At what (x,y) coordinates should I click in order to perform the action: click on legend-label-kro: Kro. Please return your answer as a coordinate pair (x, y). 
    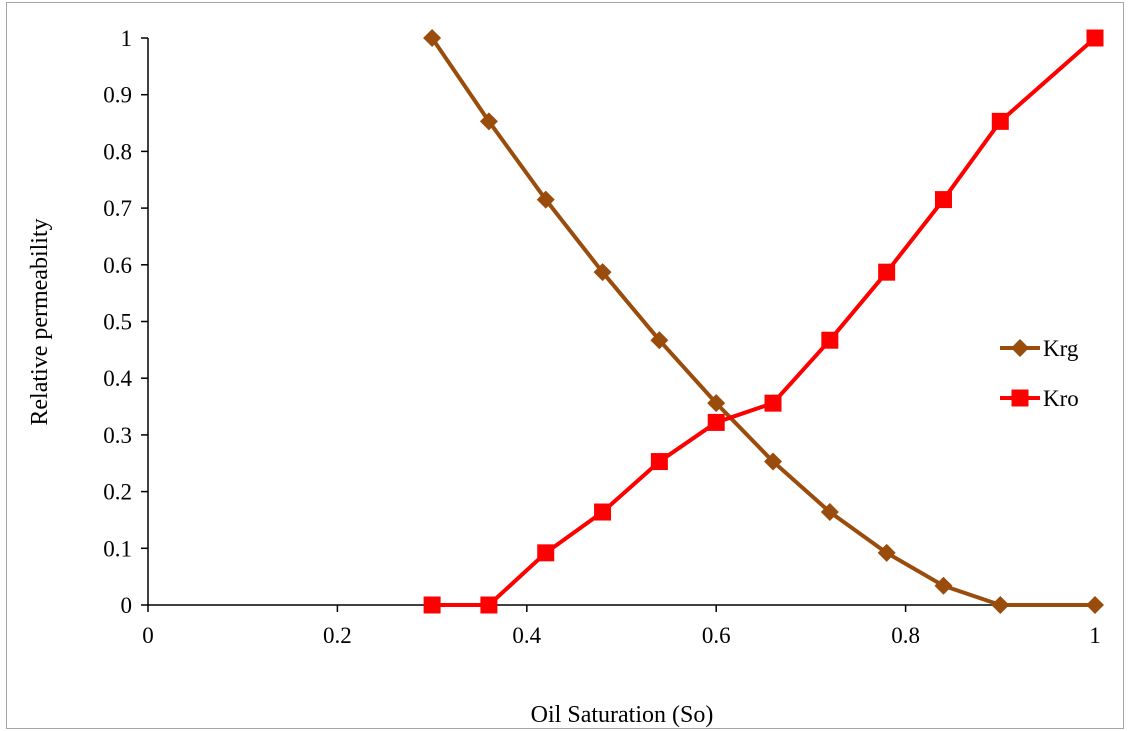
    Looking at the image, I should click on (1061, 398).